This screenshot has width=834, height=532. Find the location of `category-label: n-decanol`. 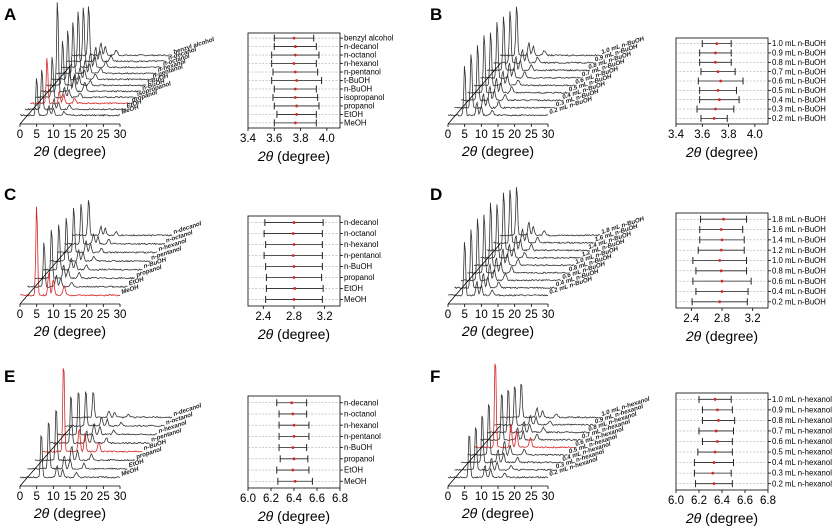

category-label: n-decanol is located at coordinates (361, 46).